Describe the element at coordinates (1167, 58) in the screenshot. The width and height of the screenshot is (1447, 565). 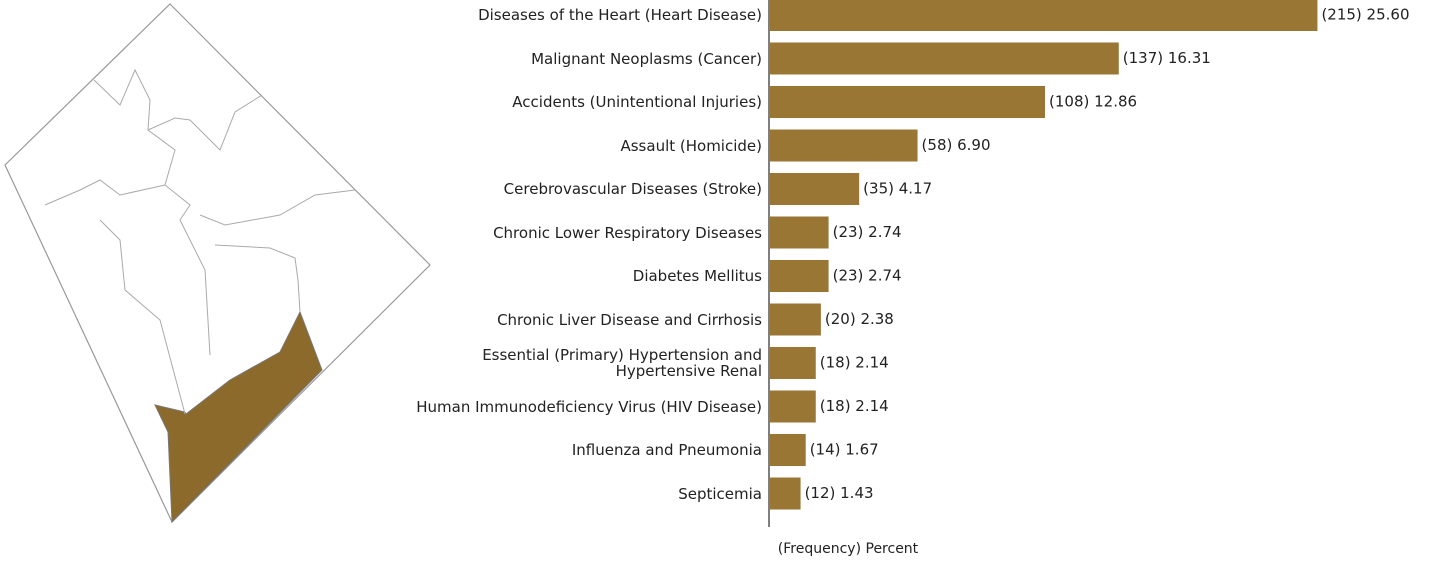
I see `value-label: (137) 16.31` at that location.